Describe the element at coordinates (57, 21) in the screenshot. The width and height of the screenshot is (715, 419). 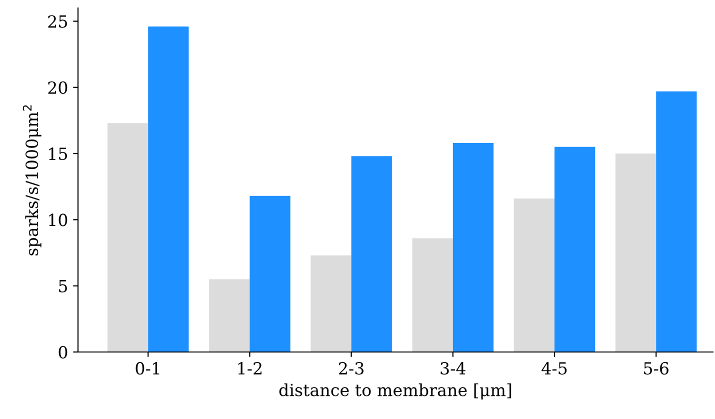
I see `y-tick-label: 25` at that location.